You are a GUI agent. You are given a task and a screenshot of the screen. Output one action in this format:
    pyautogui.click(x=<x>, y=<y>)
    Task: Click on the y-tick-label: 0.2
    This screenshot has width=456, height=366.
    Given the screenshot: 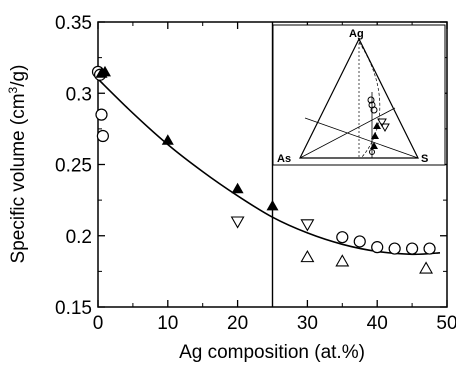 What is the action you would take?
    pyautogui.click(x=79, y=237)
    